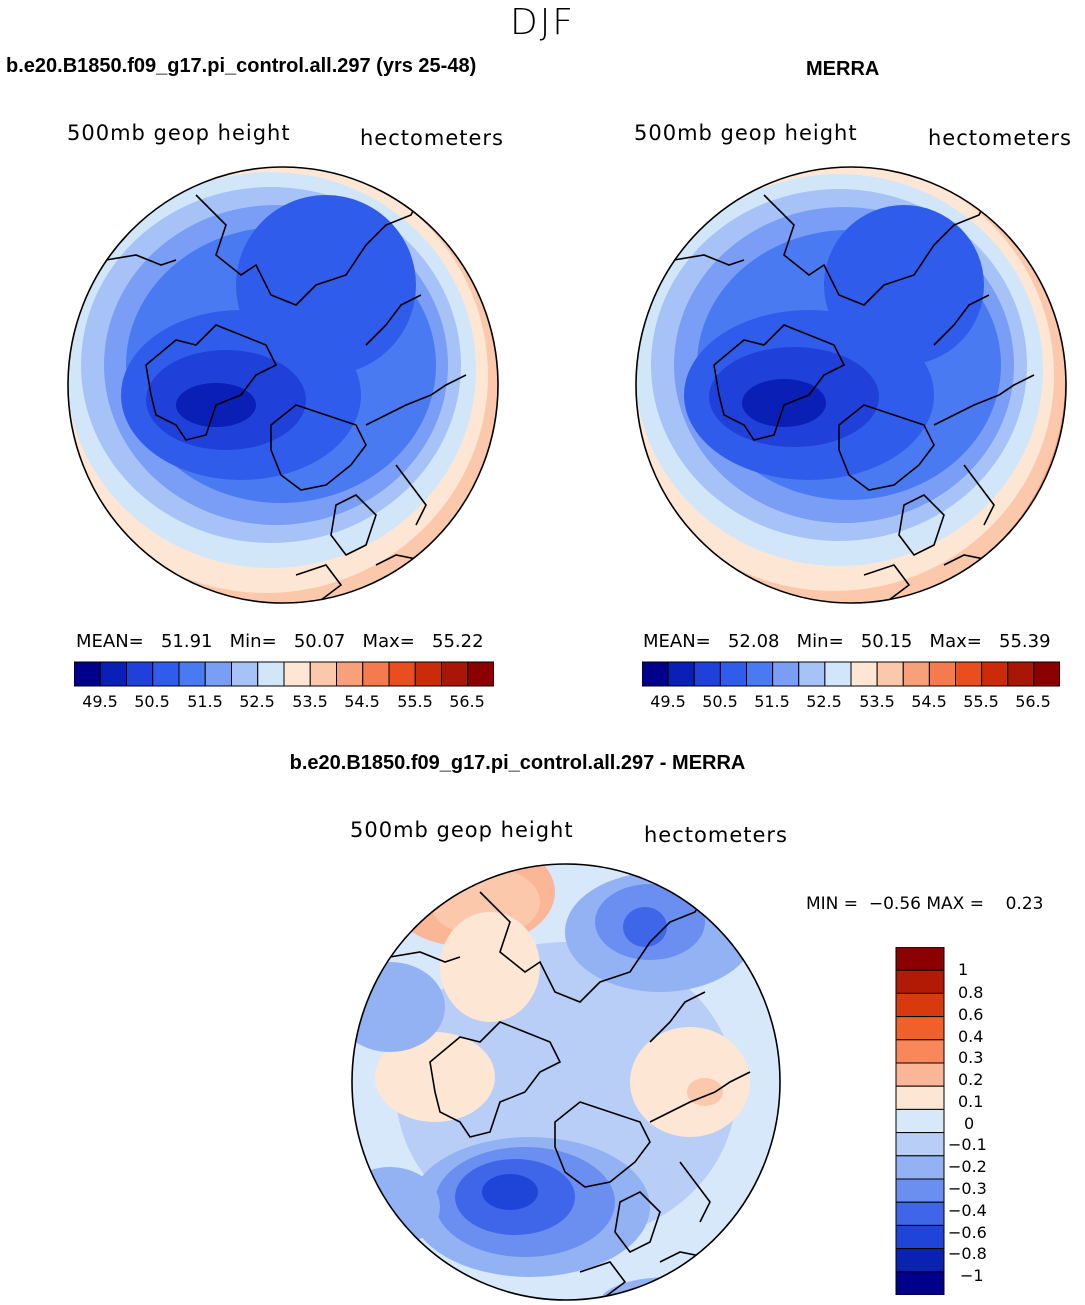 This screenshot has height=1305, width=1085. Describe the element at coordinates (362, 701) in the screenshot. I see `left-tick: 54.5` at that location.